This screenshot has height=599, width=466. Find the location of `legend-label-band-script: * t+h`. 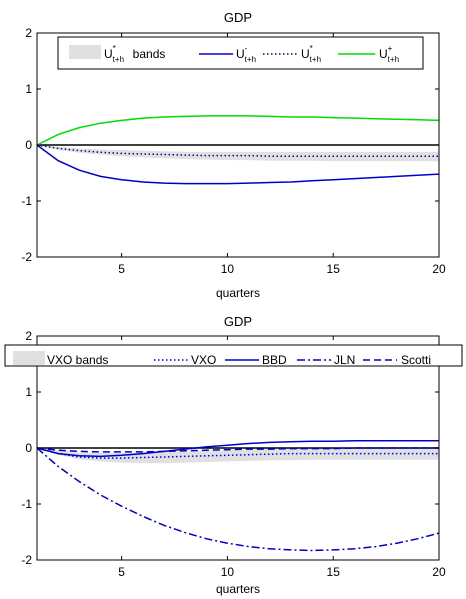

legend-label-band-script: * t+h is located at coordinates (118, 54).